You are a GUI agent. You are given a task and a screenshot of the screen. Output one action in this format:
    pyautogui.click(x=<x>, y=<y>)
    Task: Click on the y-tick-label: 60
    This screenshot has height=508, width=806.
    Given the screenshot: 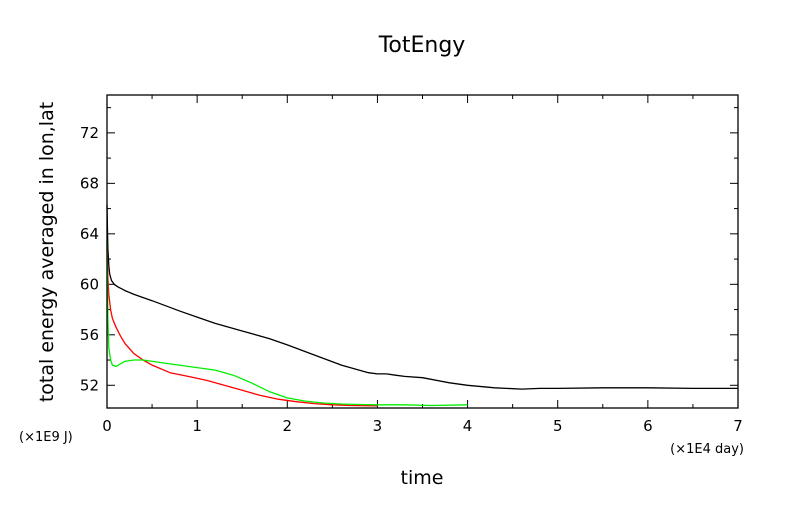 What is the action you would take?
    pyautogui.click(x=89, y=284)
    